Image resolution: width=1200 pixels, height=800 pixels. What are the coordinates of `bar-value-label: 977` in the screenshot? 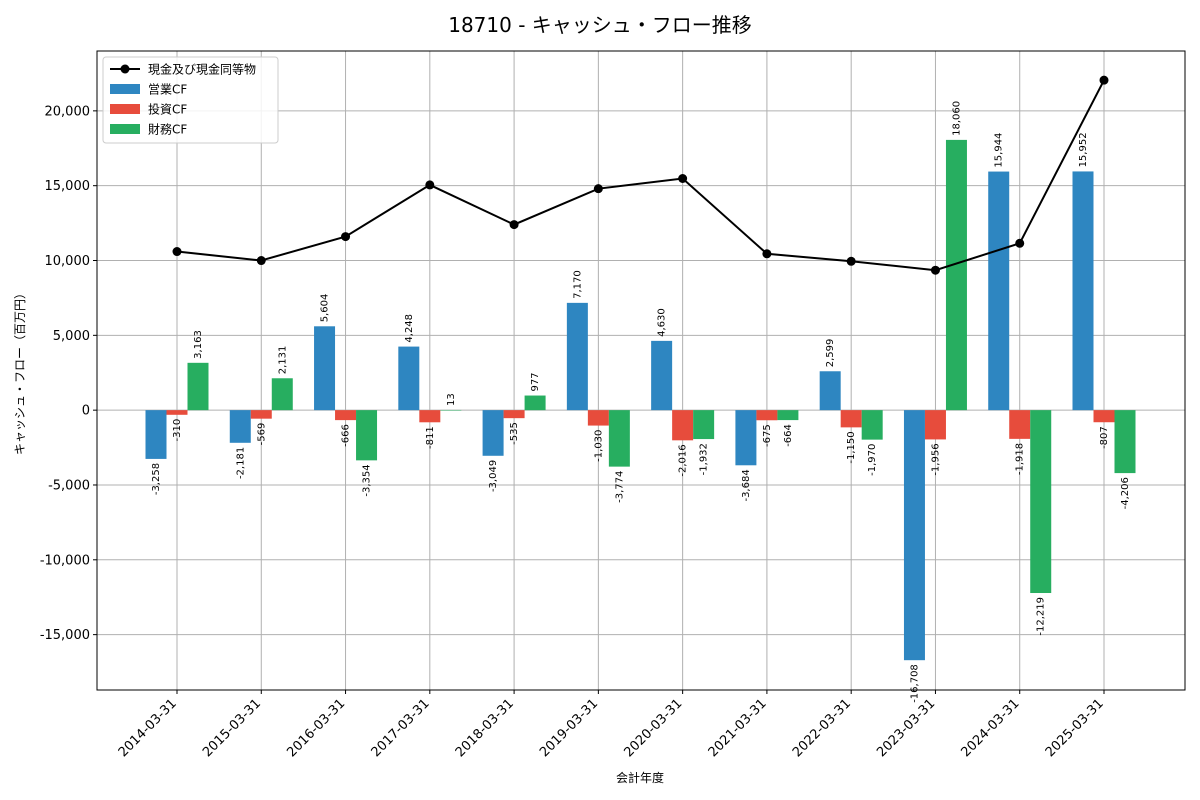 It's located at (535, 381).